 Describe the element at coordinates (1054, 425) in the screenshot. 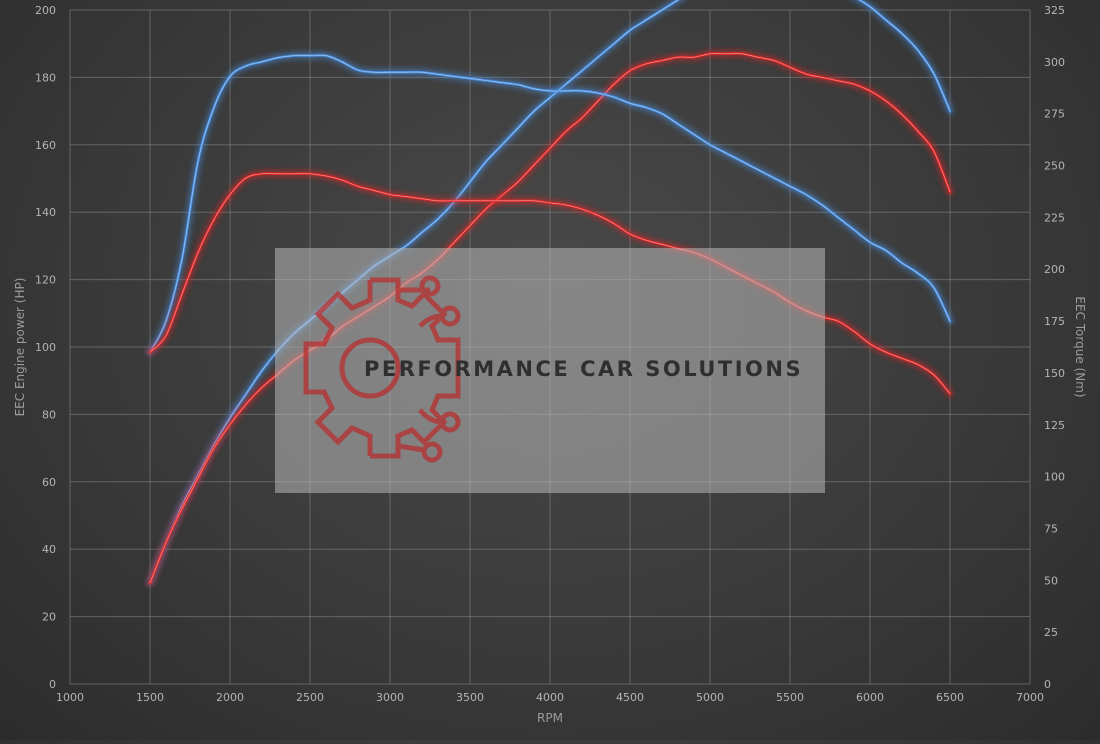

I see `y2-tick-label: 125` at that location.